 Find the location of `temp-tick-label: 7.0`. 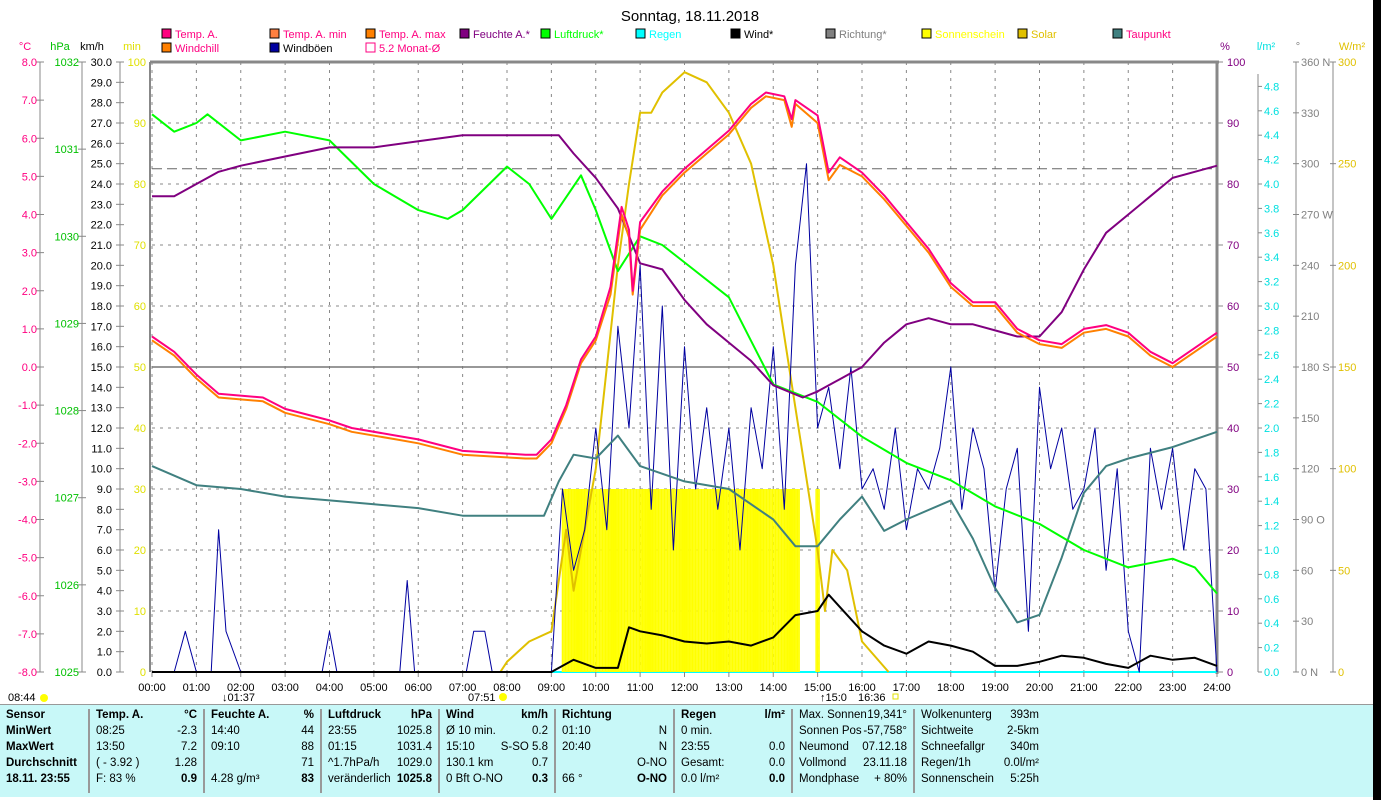

temp-tick-label: 7.0 is located at coordinates (29, 101).